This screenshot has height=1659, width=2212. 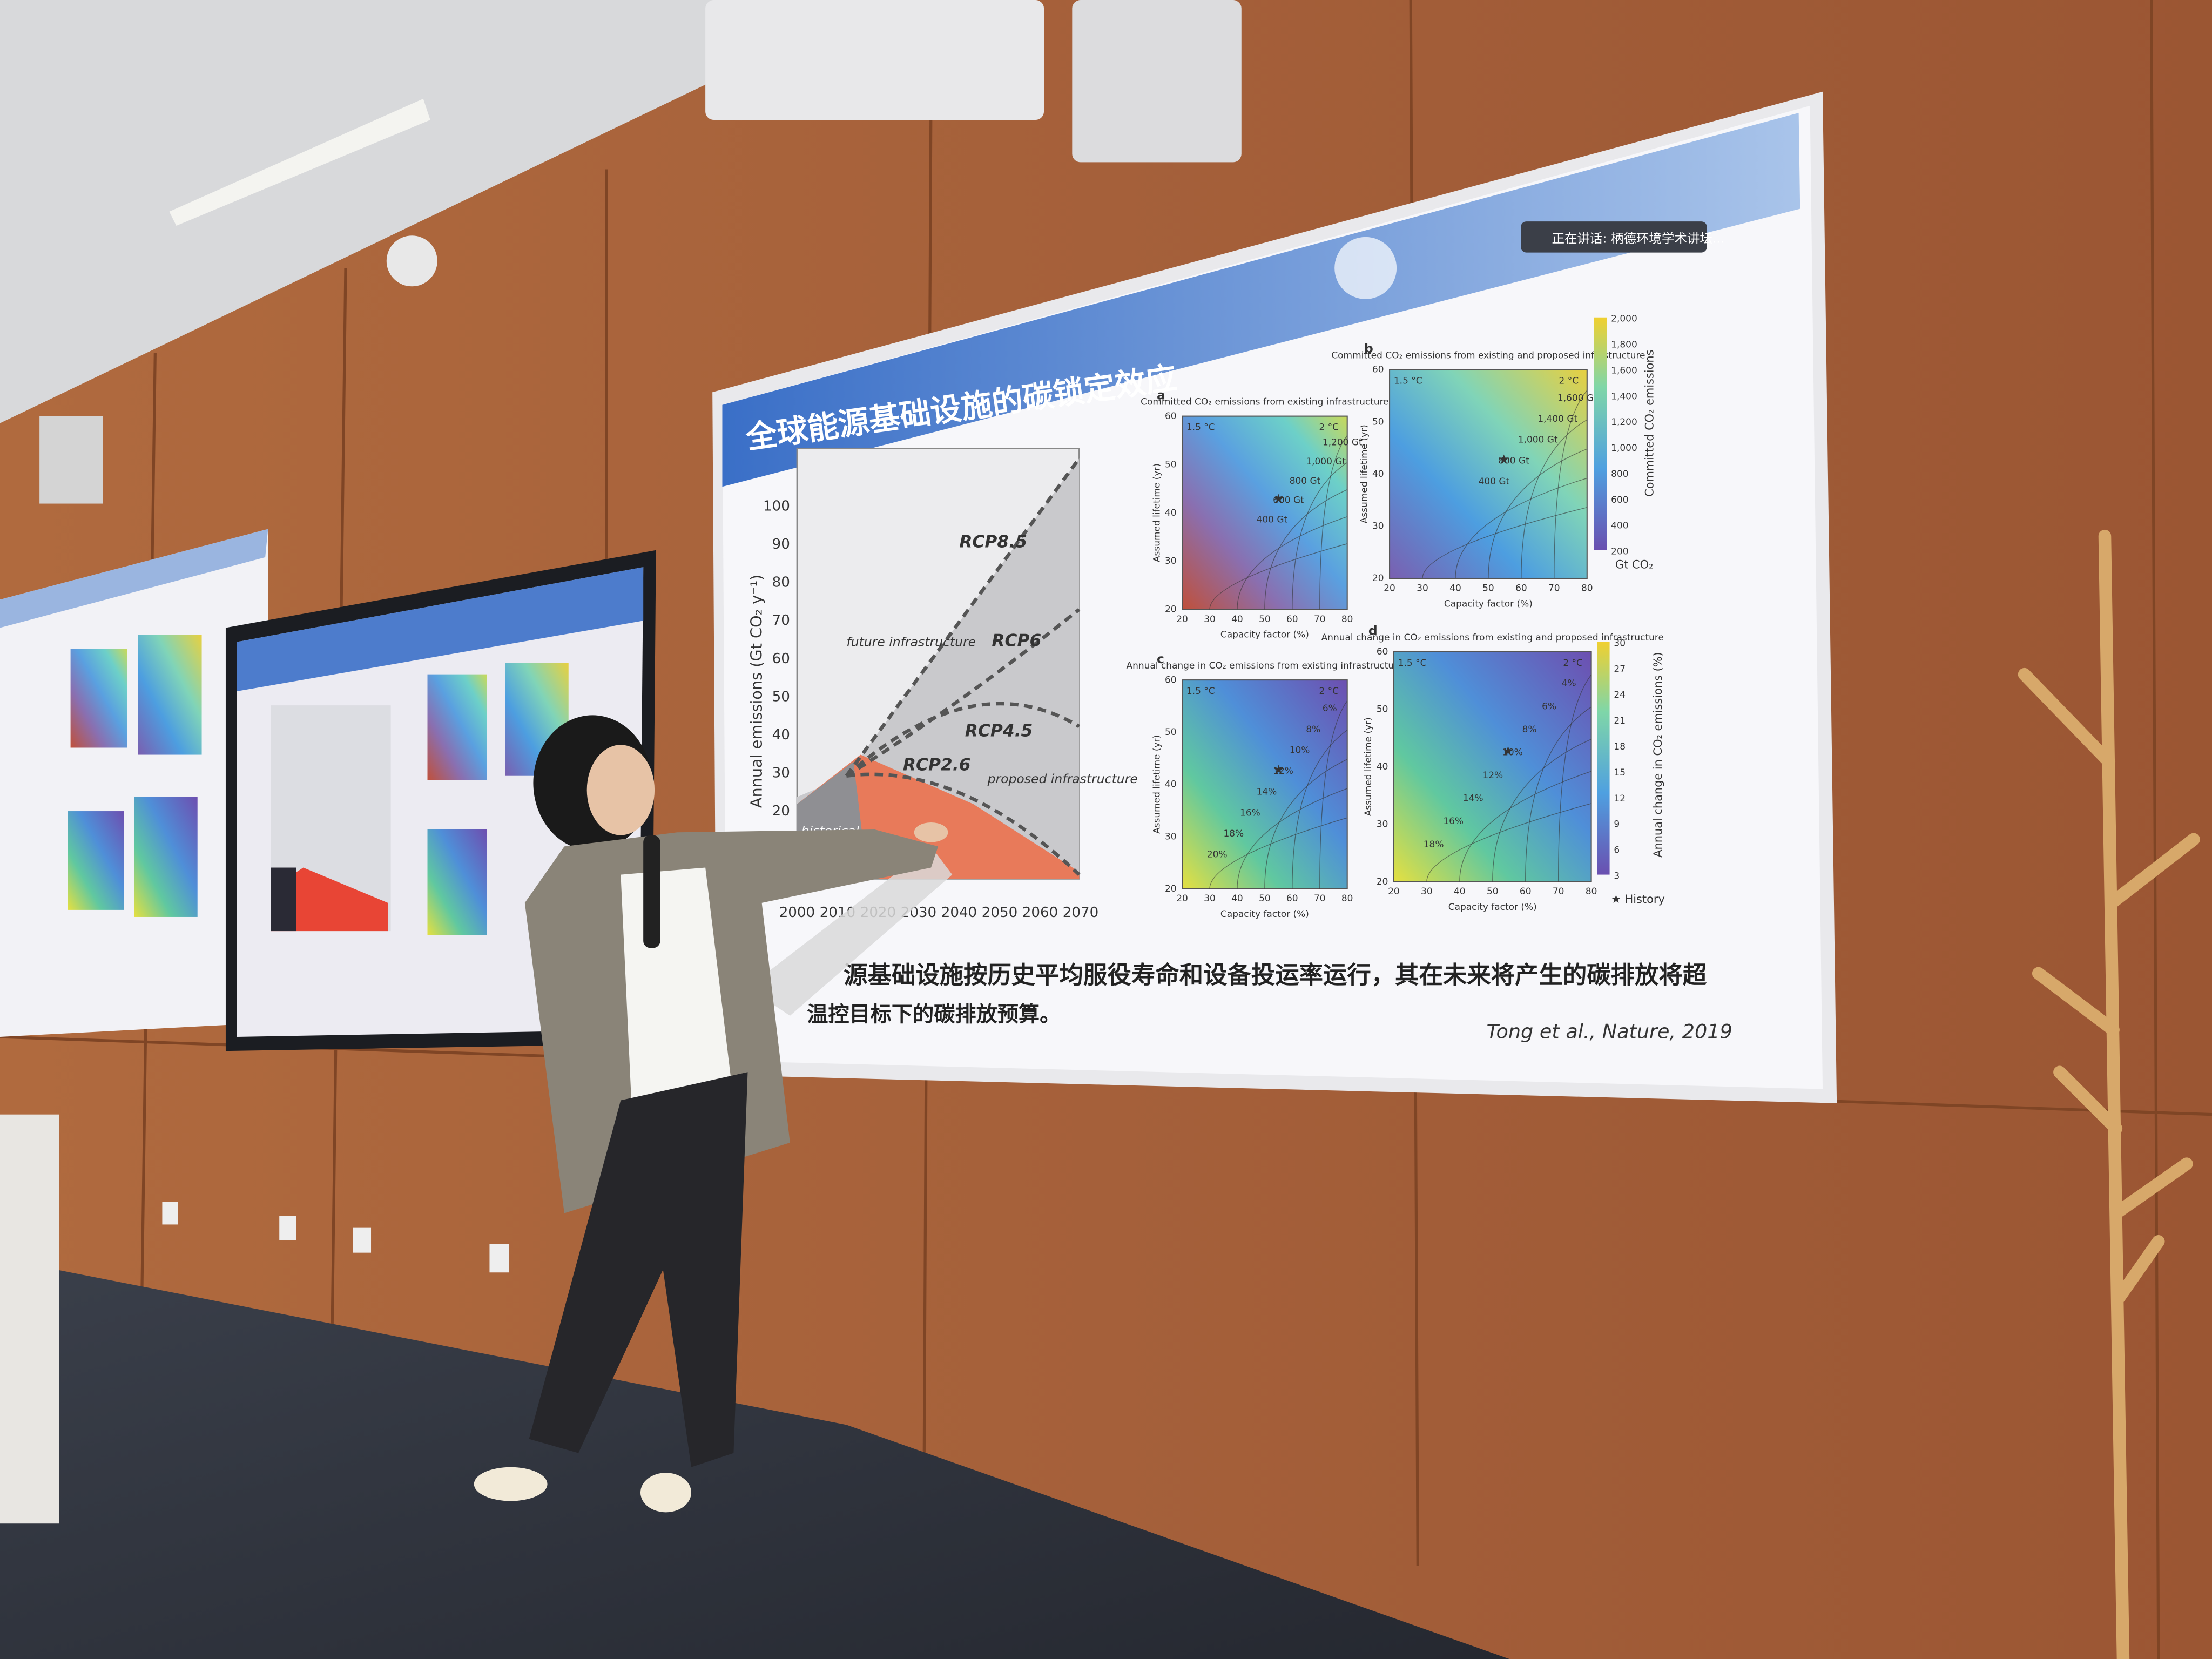 What do you see at coordinates (283, 899) in the screenshot?
I see `tv-chart-area-dark` at bounding box center [283, 899].